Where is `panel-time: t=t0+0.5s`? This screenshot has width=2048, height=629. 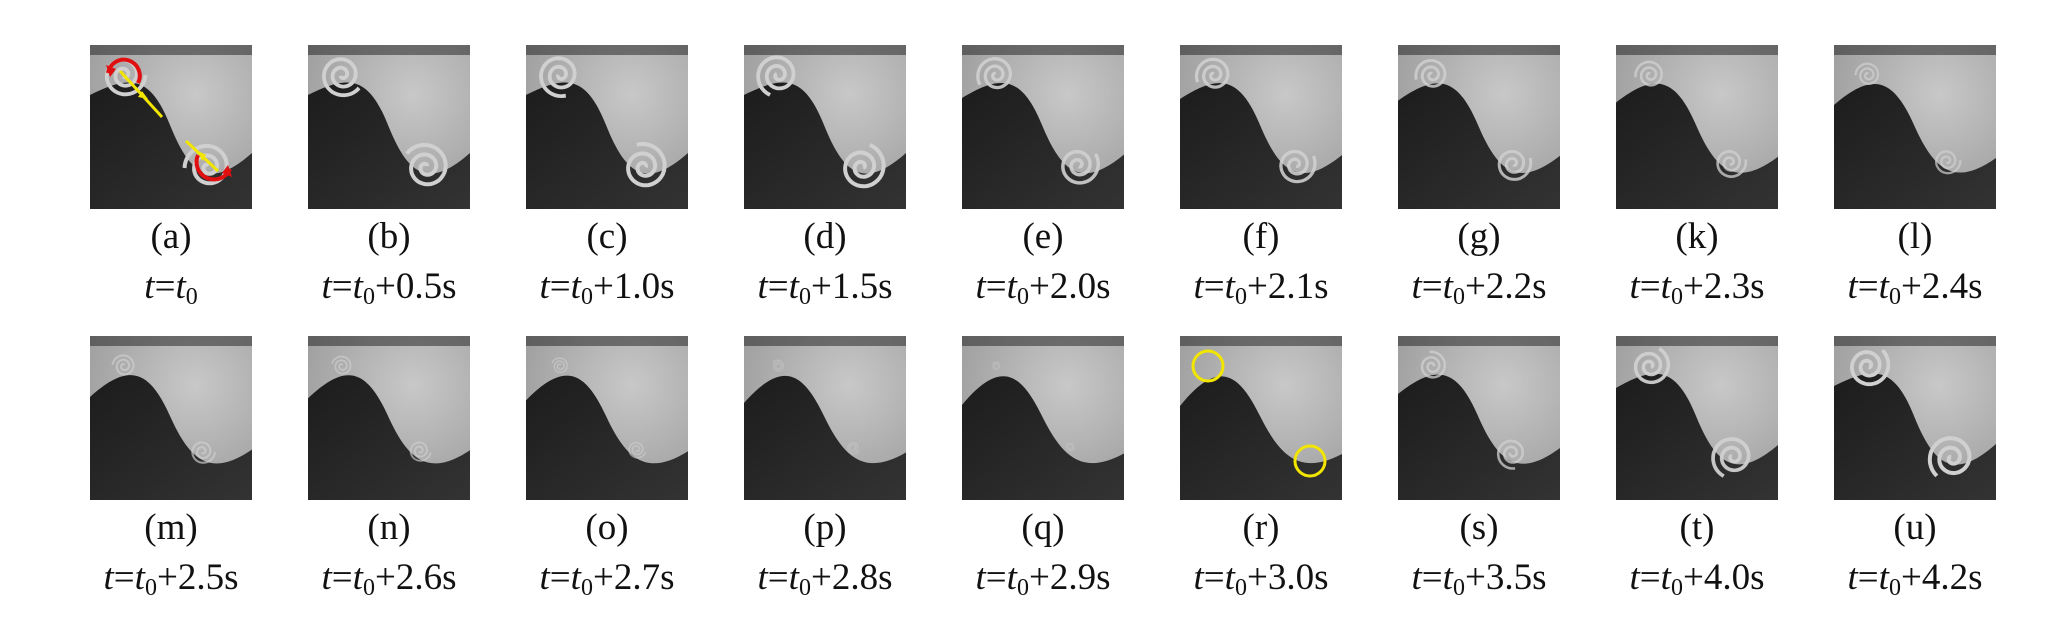 panel-time: t=t0+0.5s is located at coordinates (389, 288).